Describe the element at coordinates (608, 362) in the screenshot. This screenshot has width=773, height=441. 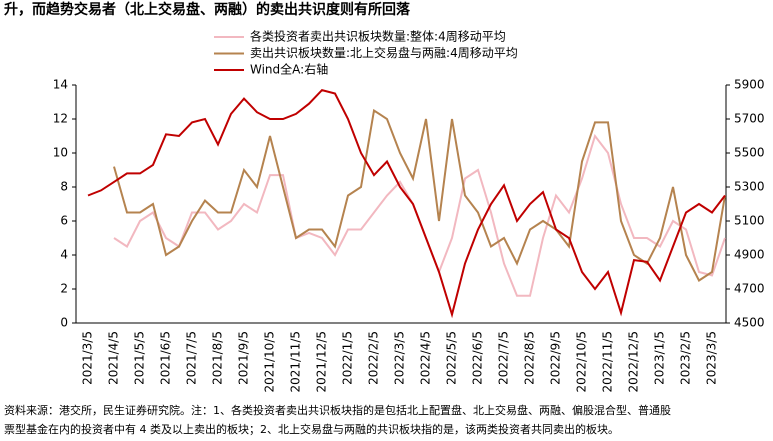
I see `x-tick-label: 2022/11/5` at that location.